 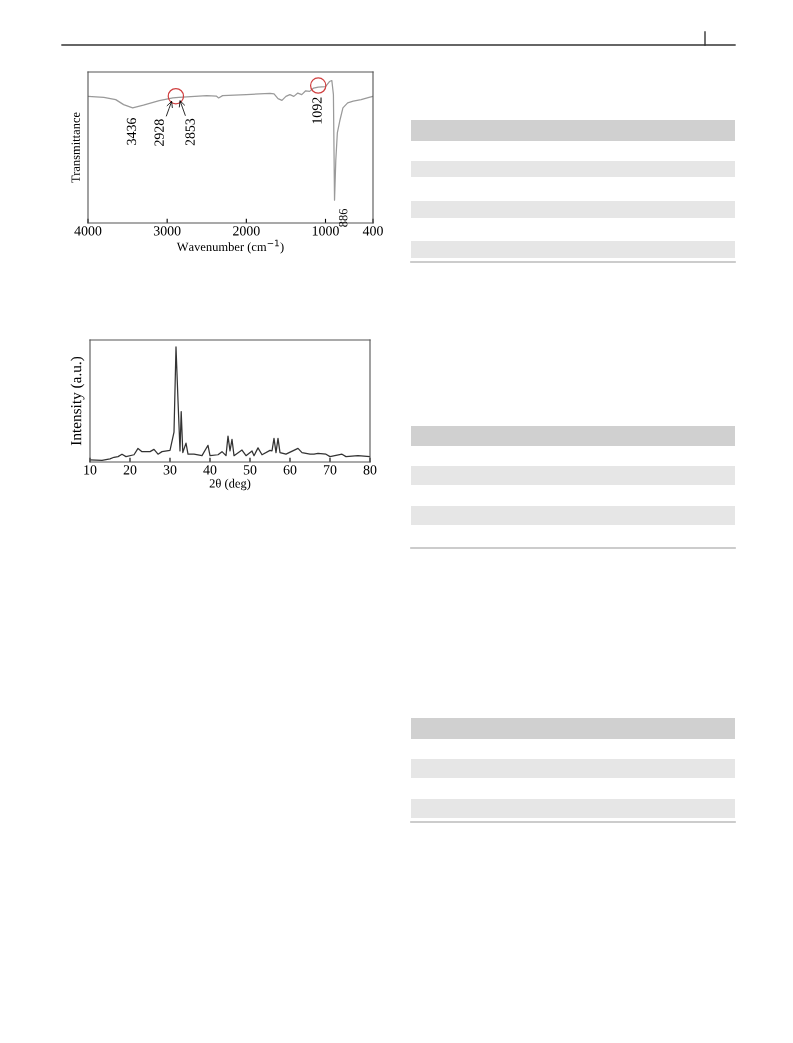 I want to click on x-tick-label: 70, so click(x=330, y=470).